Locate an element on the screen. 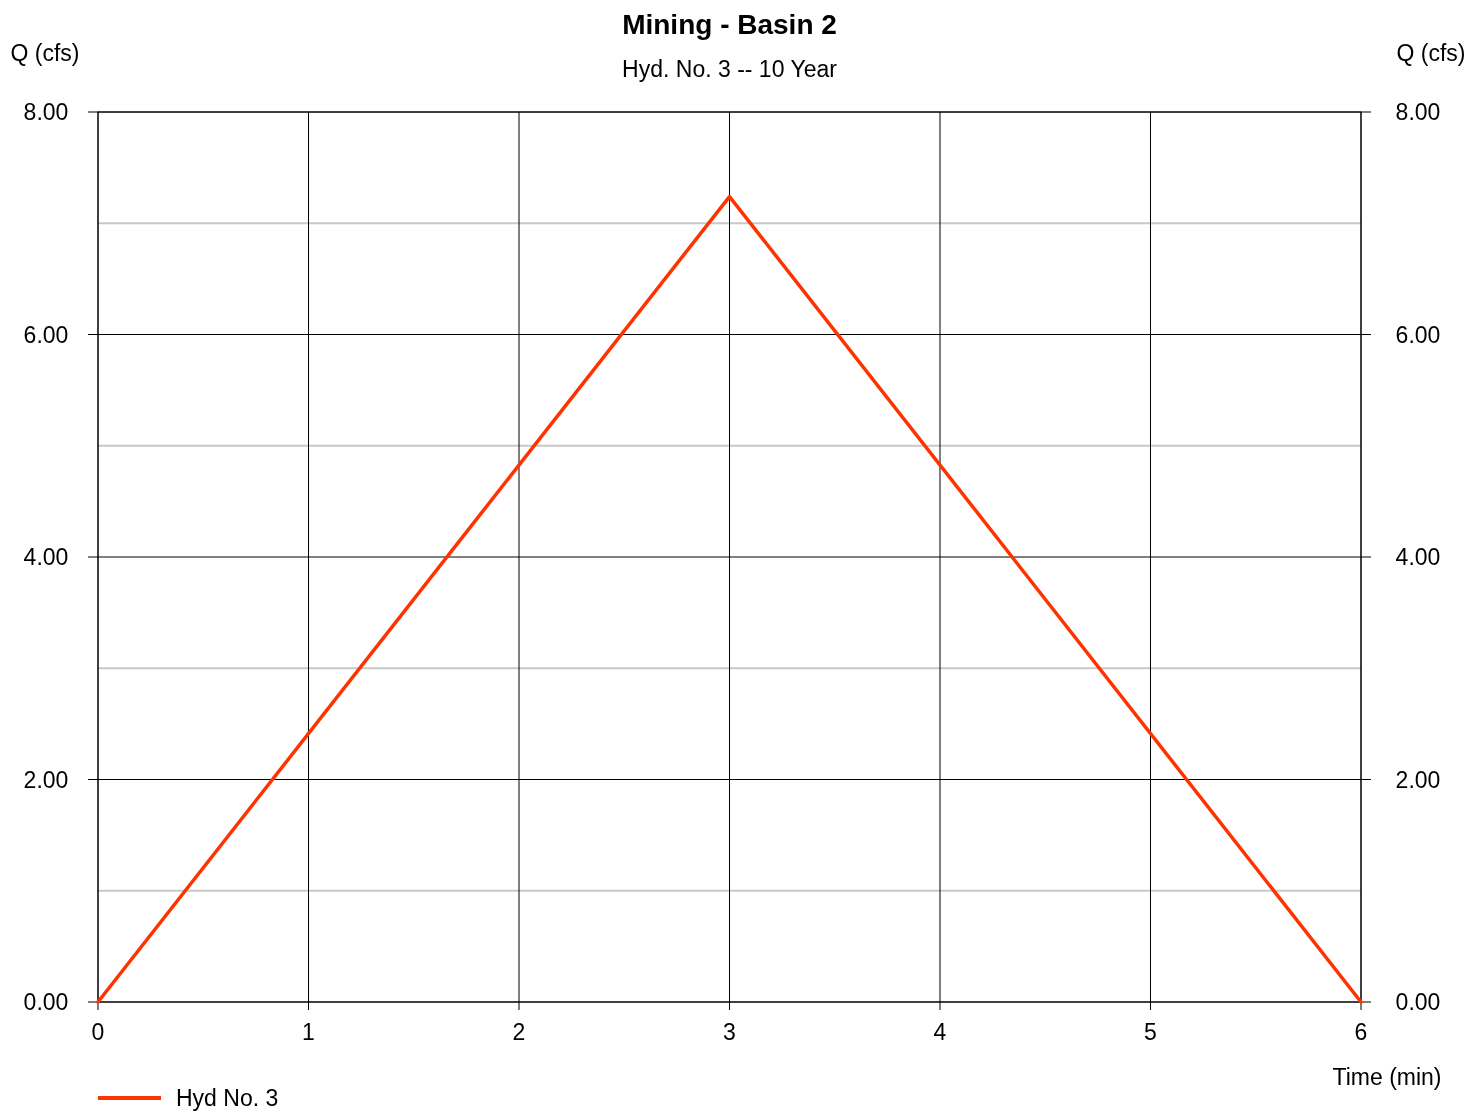 The image size is (1473, 1114). y-tick-label: 0.00 is located at coordinates (46, 1002).